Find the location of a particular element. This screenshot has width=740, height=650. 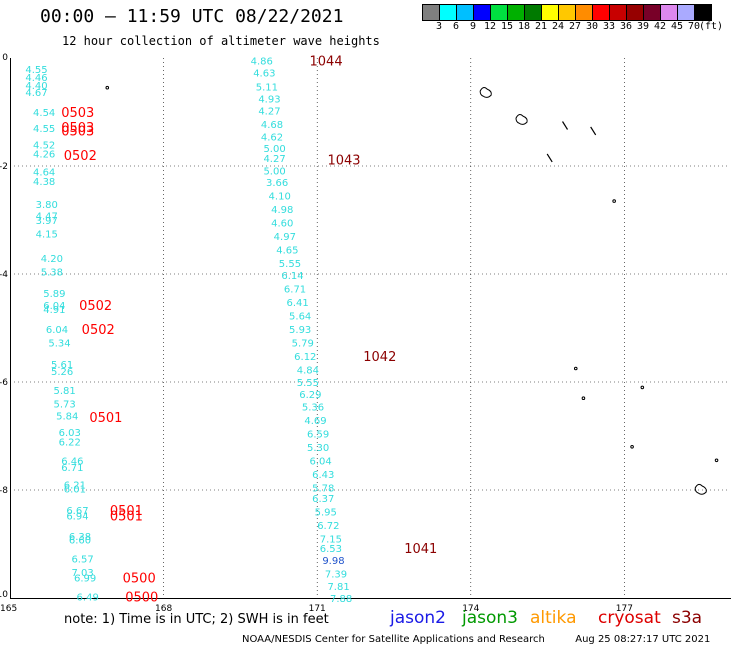

wave-height-label: 5.84 is located at coordinates (67, 416).